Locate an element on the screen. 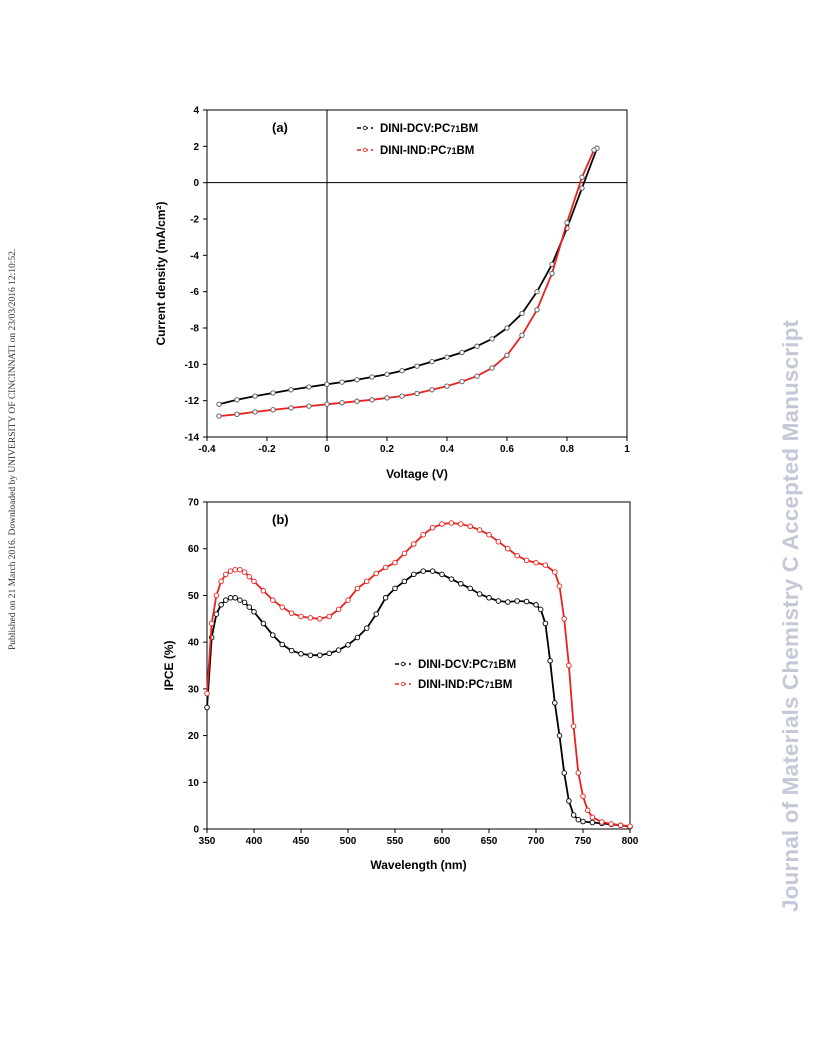 The height and width of the screenshot is (1056, 816). panel-b-legend-label-2: DINI-IND:PC71BM is located at coordinates (465, 685).